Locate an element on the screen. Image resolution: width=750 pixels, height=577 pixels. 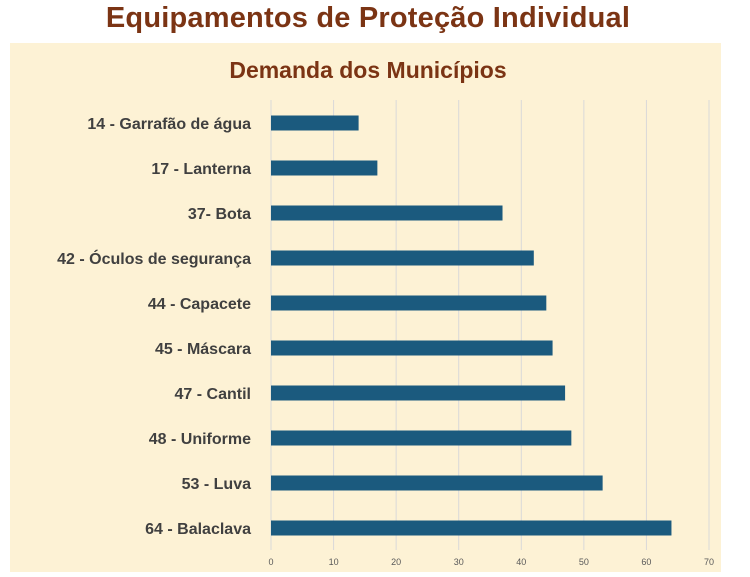
main-title: Equipamentos de Proteção Individual is located at coordinates (368, 18).